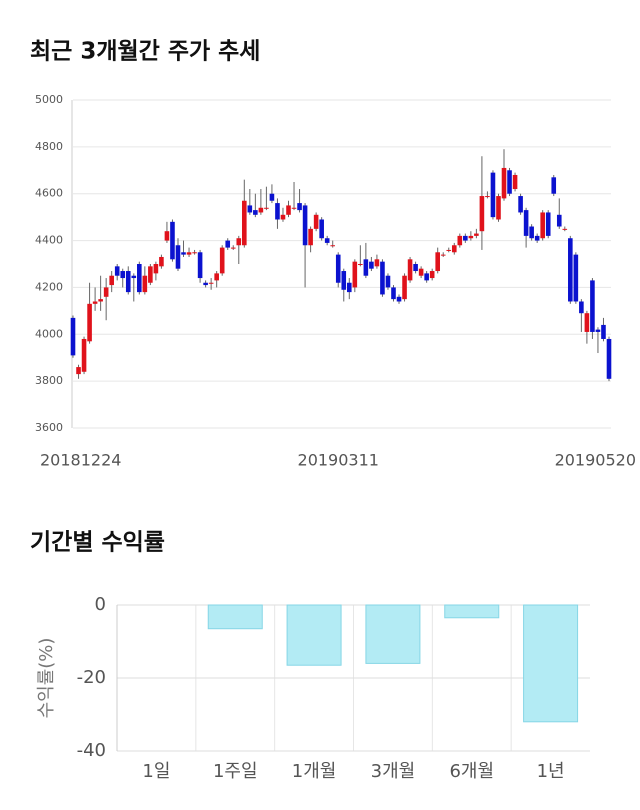 Image resolution: width=640 pixels, height=810 pixels. What do you see at coordinates (551, 771) in the screenshot?
I see `x-tick-label: 1년` at bounding box center [551, 771].